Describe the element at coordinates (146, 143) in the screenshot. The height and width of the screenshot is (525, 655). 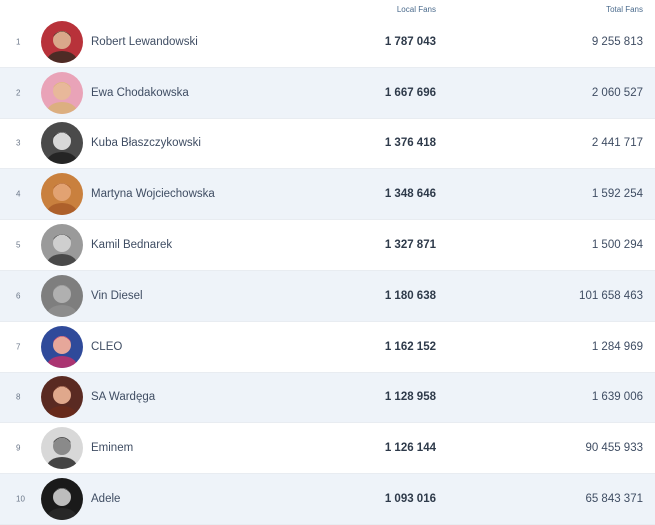
I see `profile-name-link: Kuba Błaszczykowski` at that location.